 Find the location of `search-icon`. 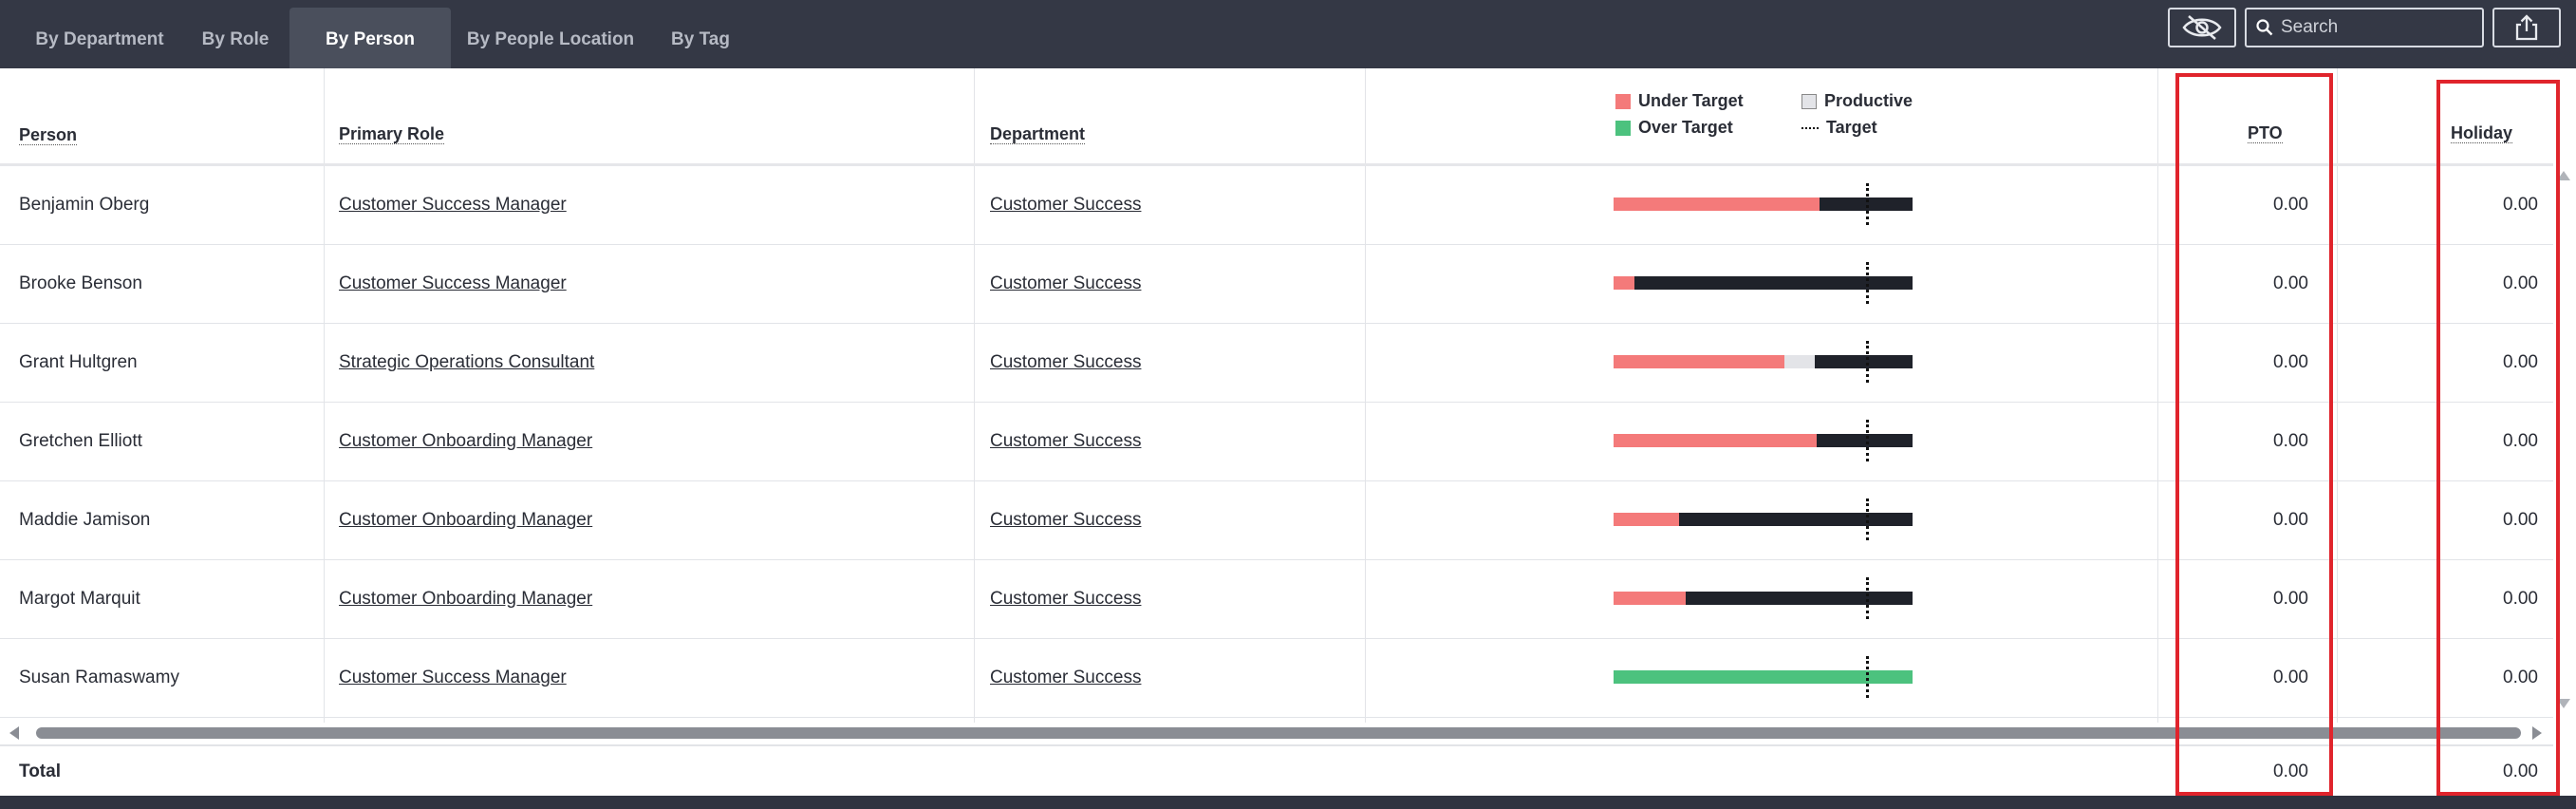

search-icon is located at coordinates (2264, 27).